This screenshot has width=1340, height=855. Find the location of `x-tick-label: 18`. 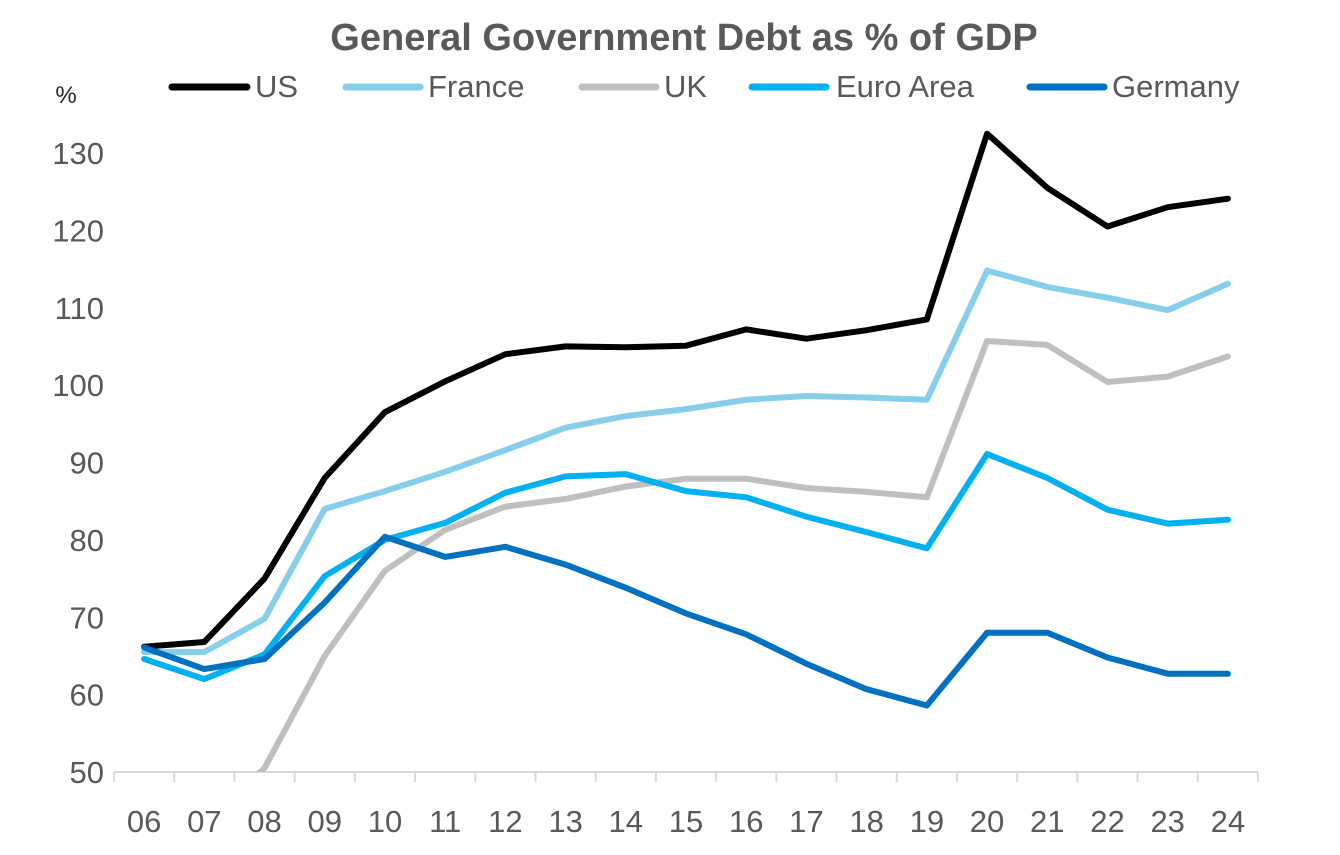

x-tick-label: 18 is located at coordinates (866, 821).